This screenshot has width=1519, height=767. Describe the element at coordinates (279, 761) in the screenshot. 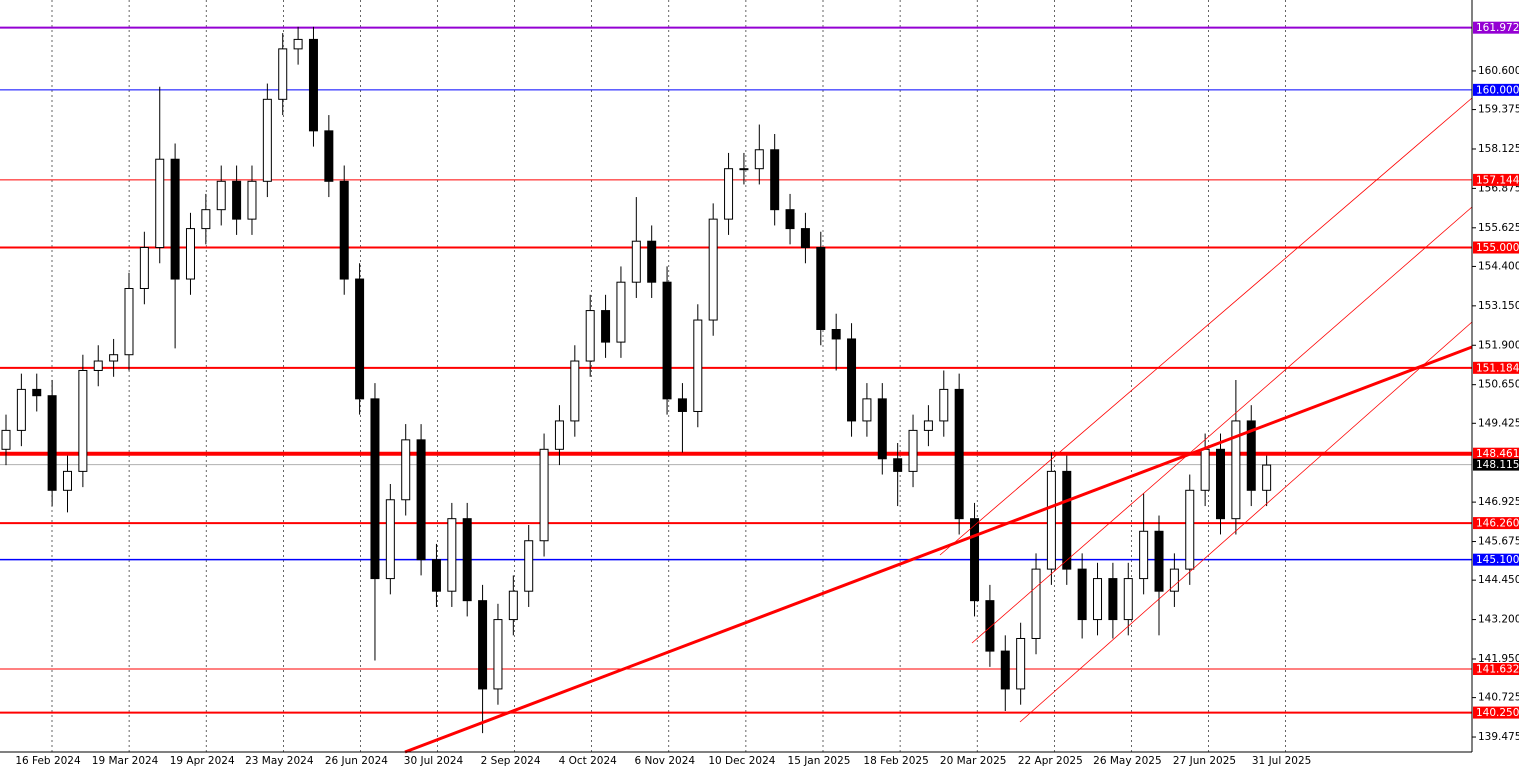

I see `x-tick-label: 23 May 2024` at that location.